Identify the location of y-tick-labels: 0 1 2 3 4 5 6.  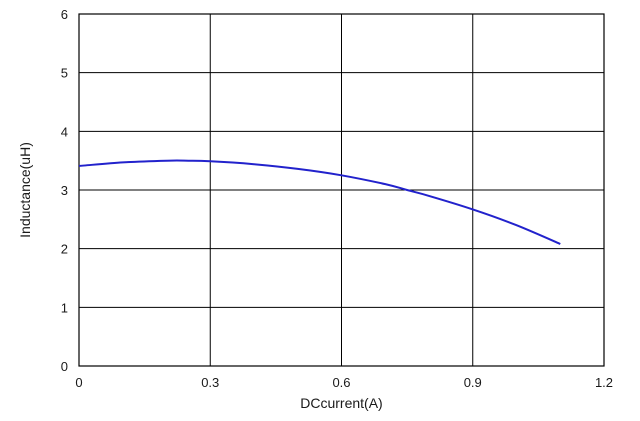
(64, 190).